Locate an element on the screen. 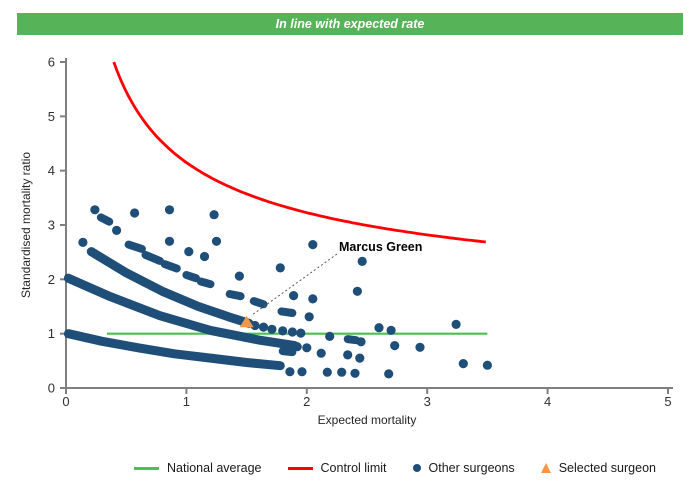 The image size is (700, 500). status-banner: In line with expected rate is located at coordinates (350, 24).